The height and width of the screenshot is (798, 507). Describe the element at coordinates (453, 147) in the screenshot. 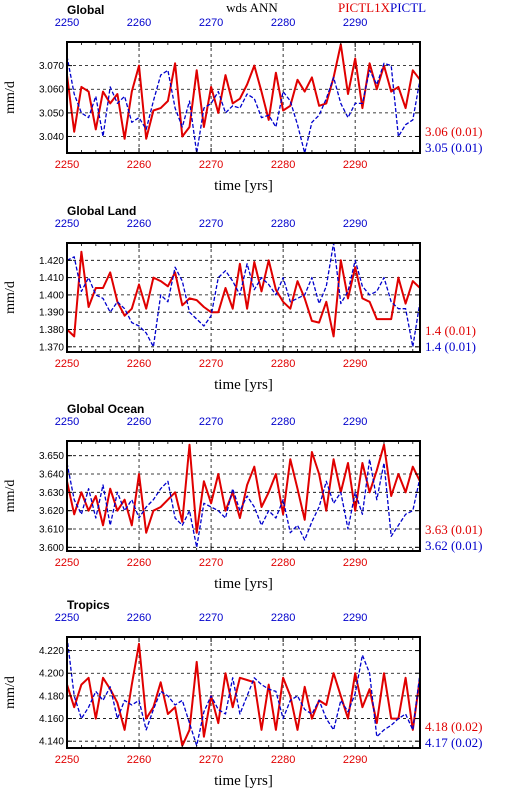

I see `stat-blue: 3.05 (0.01)` at that location.